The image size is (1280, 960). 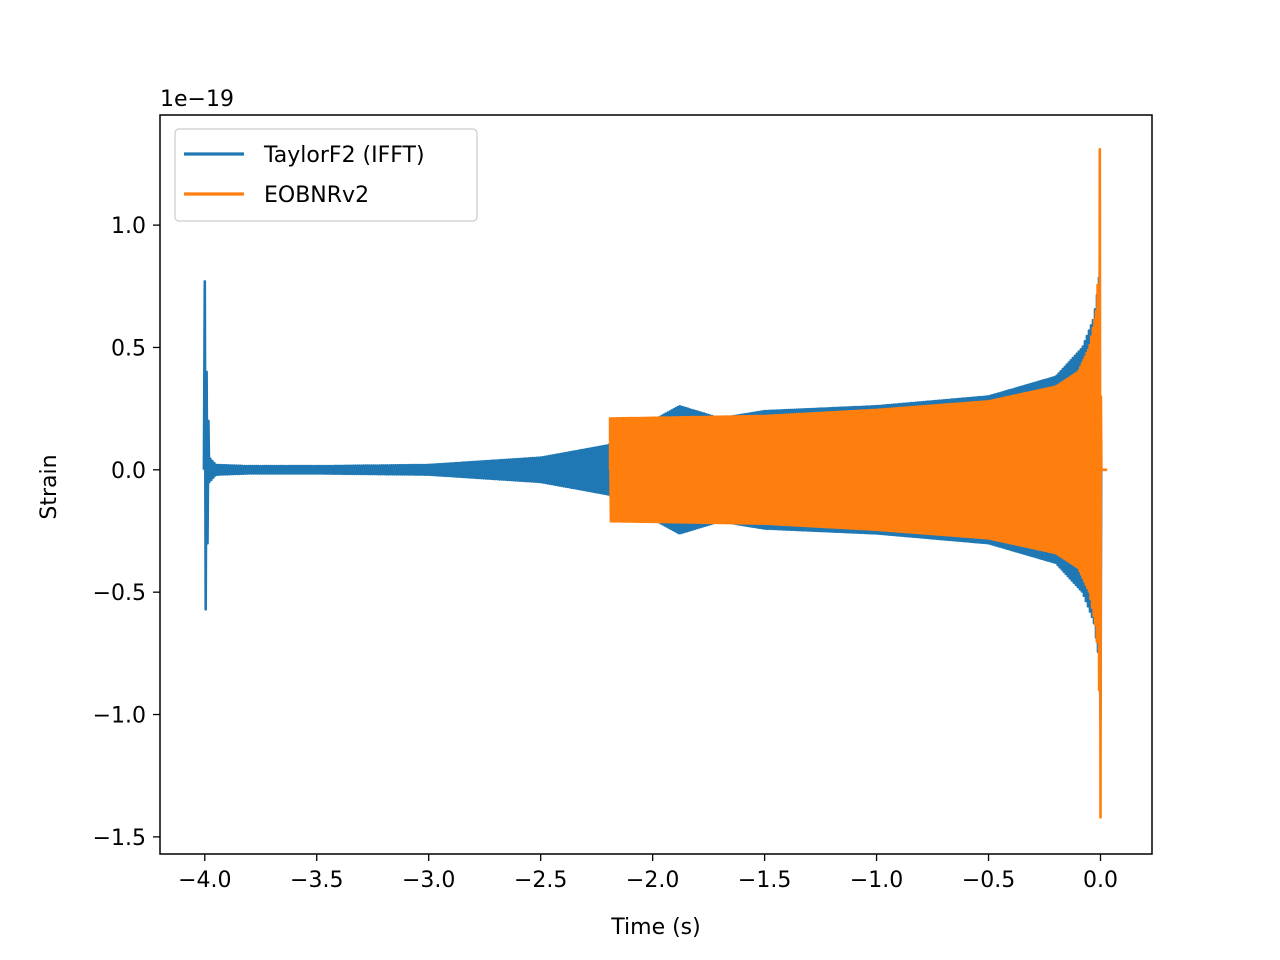 What do you see at coordinates (1100, 880) in the screenshot?
I see `x-tick-label: 0.0` at bounding box center [1100, 880].